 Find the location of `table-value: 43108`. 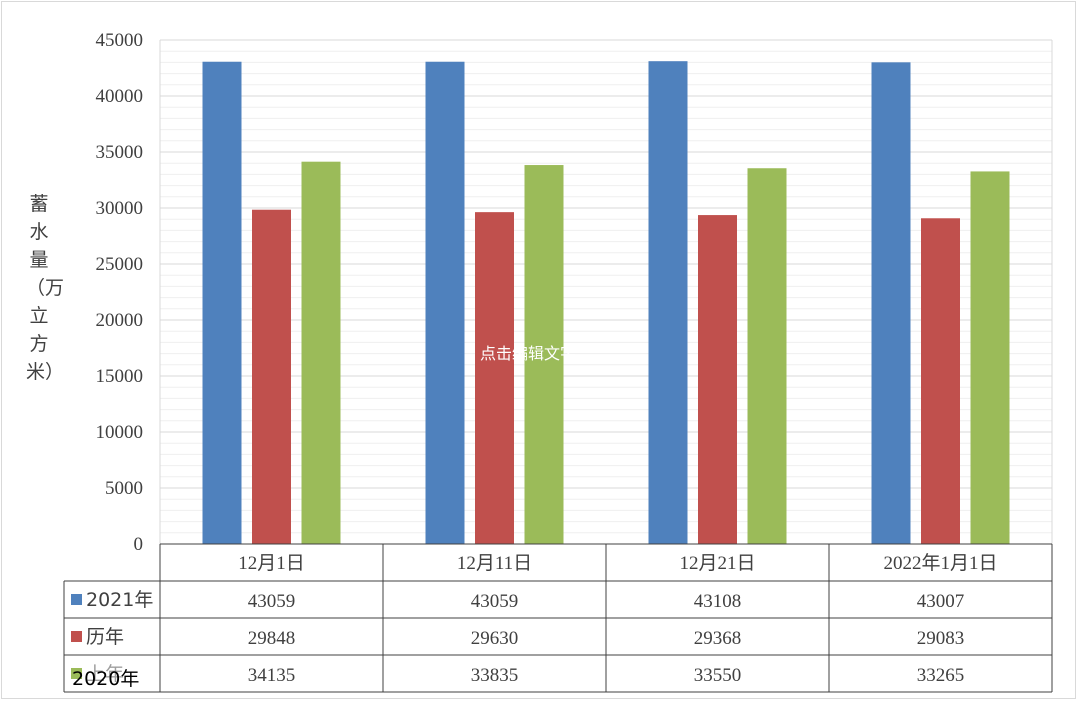

table-value: 43108 is located at coordinates (718, 601).